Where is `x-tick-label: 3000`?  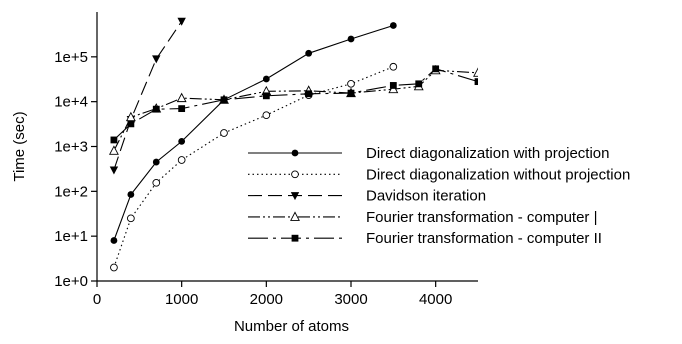
x-tick-label: 3000 is located at coordinates (350, 299).